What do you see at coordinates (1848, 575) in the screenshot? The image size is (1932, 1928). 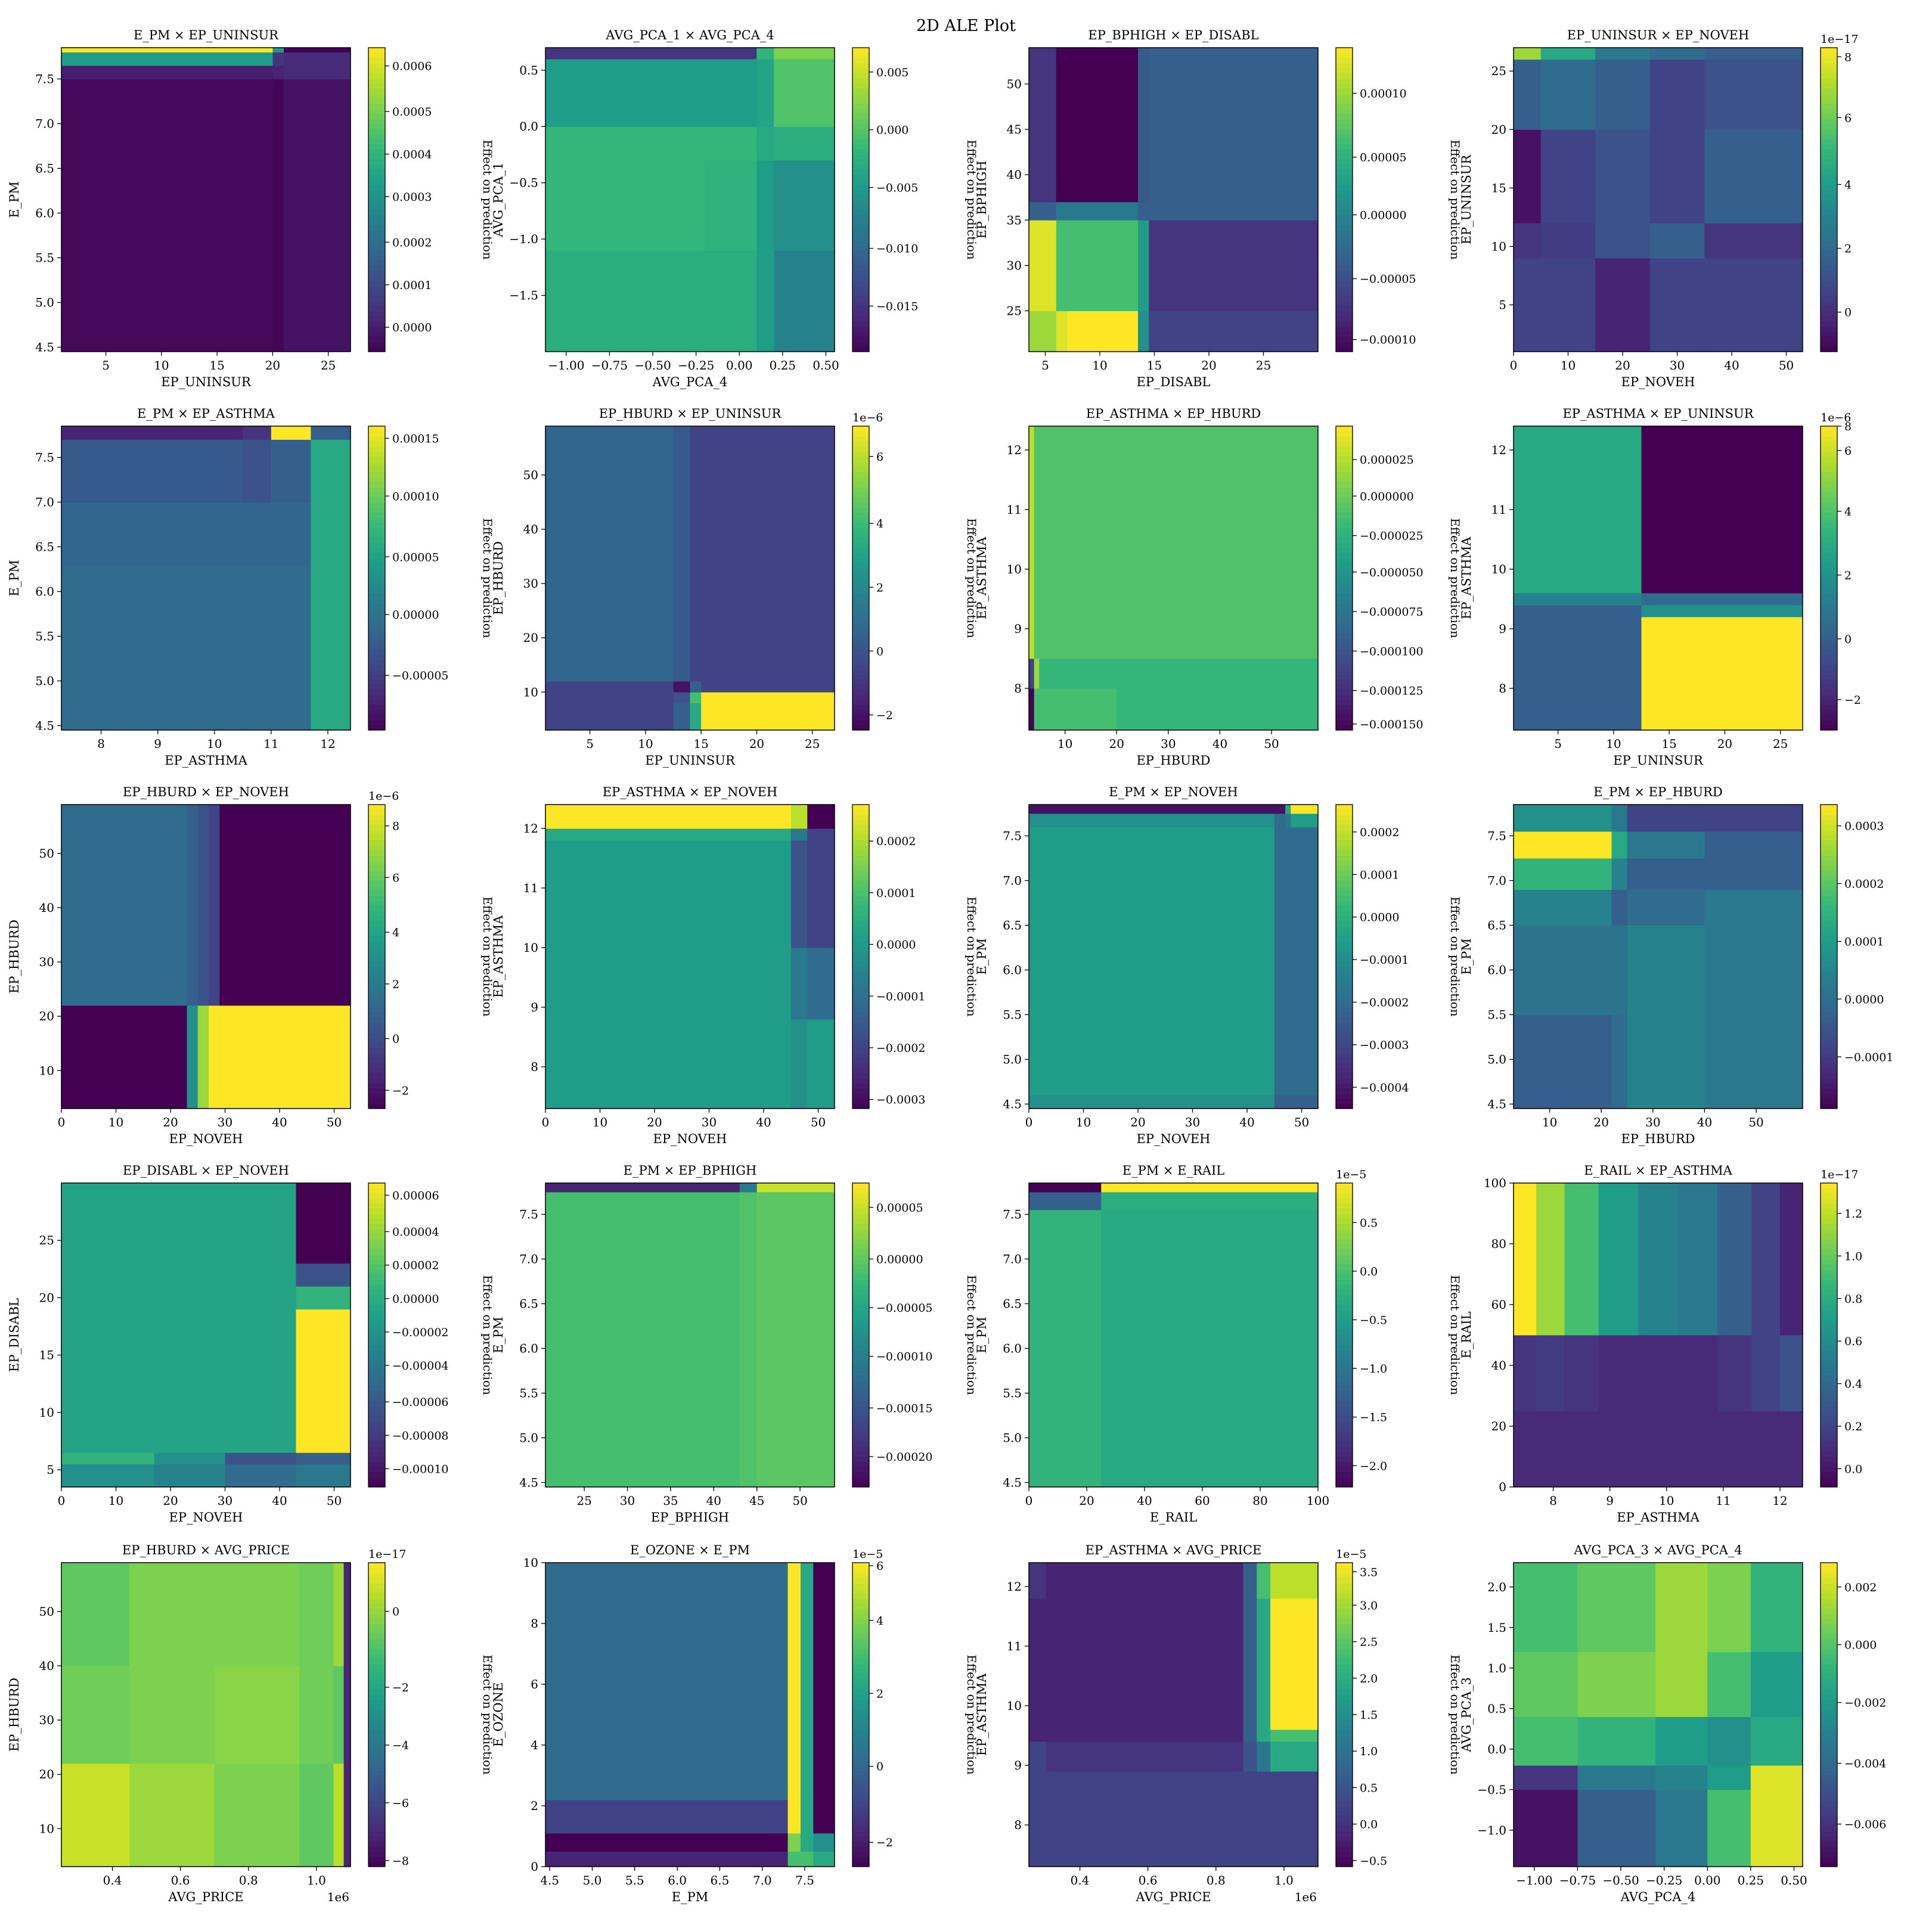 I see `colorbar-tick-label: 2` at bounding box center [1848, 575].